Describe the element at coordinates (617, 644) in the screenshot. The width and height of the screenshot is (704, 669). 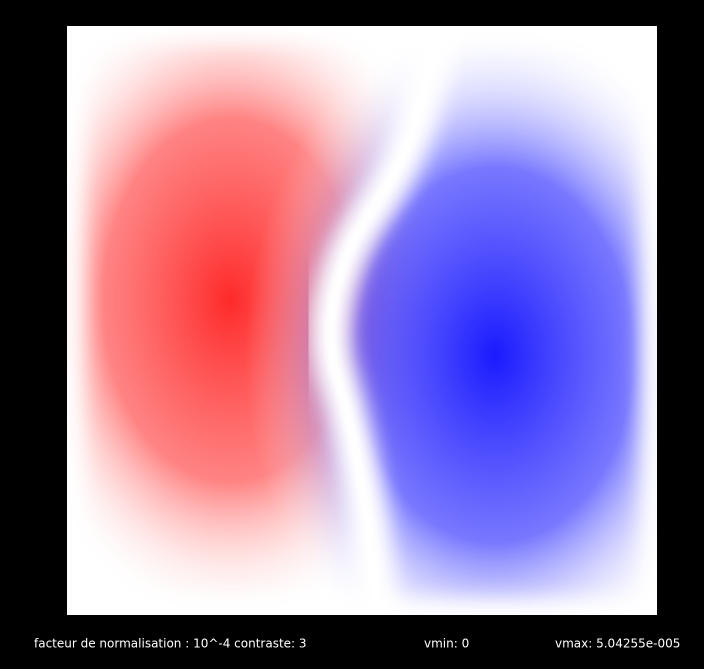
I see `vmax-label: vmax: 5.04255e-005` at that location.